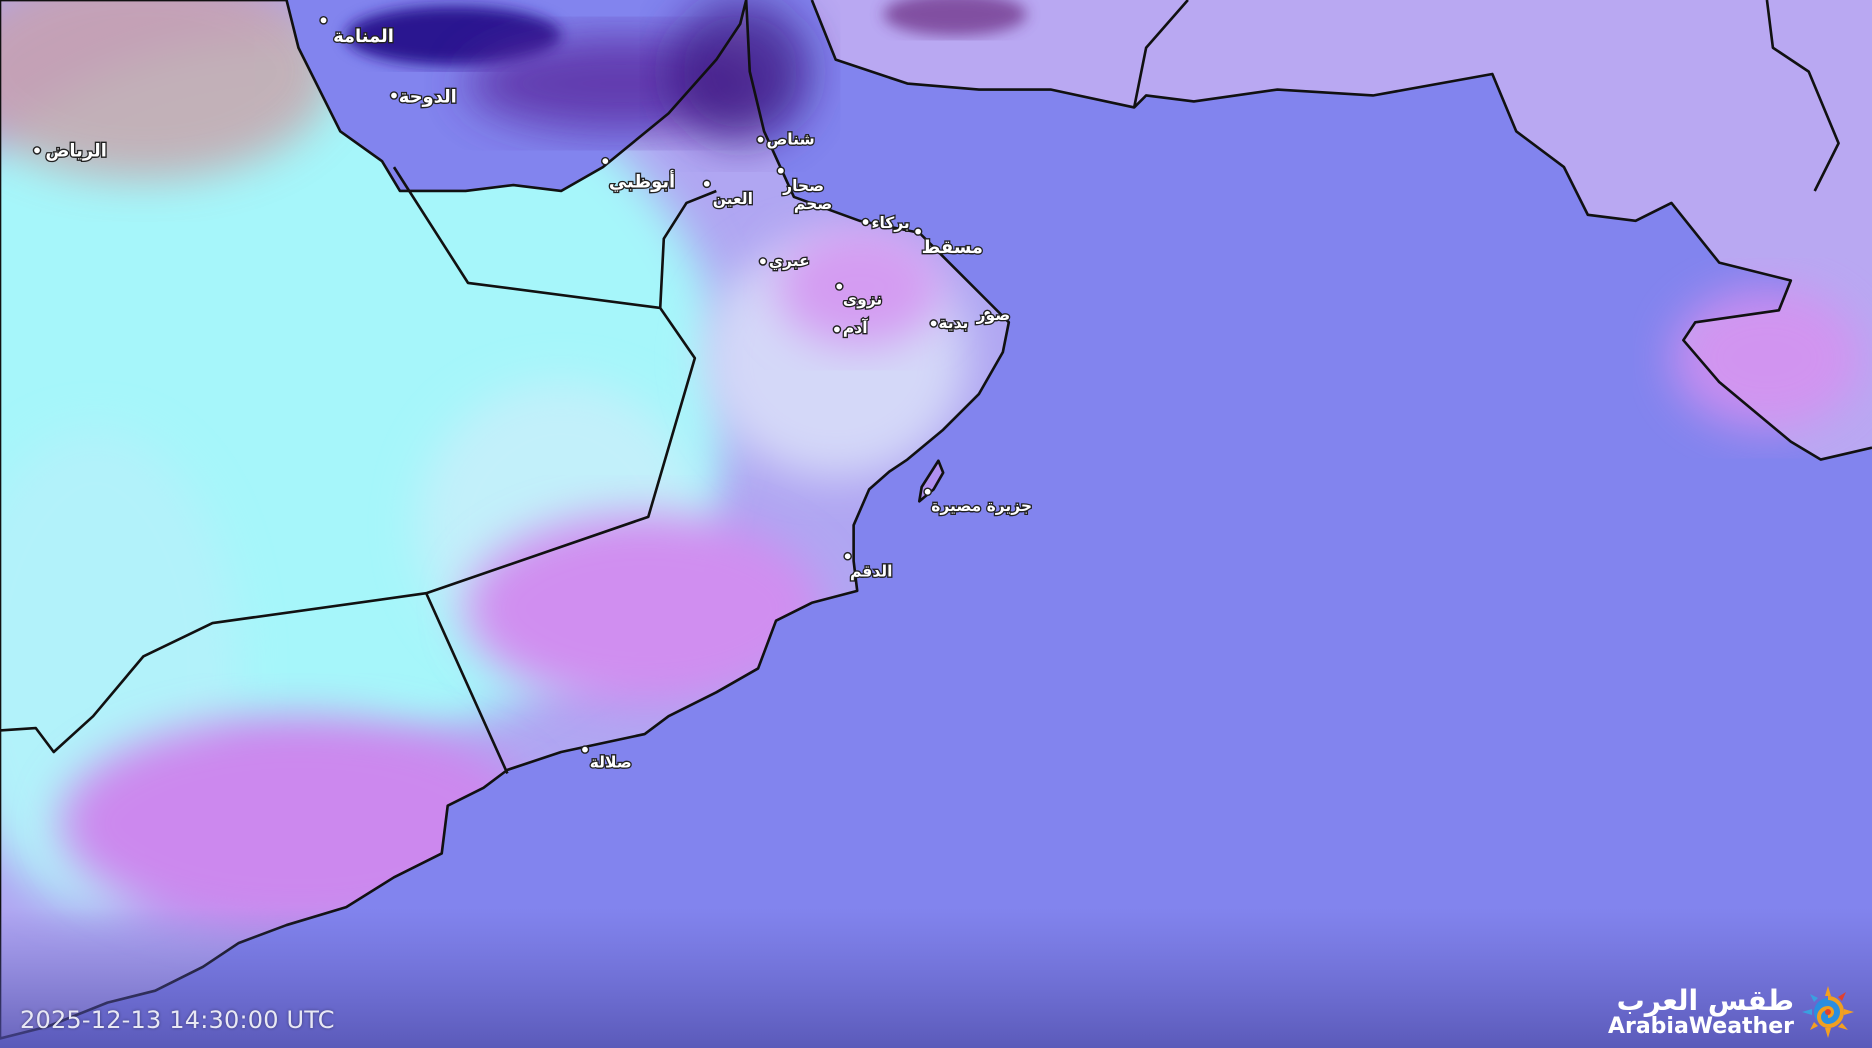 This screenshot has width=1872, height=1048. What do you see at coordinates (733, 199) in the screenshot?
I see `city-label: العين` at bounding box center [733, 199].